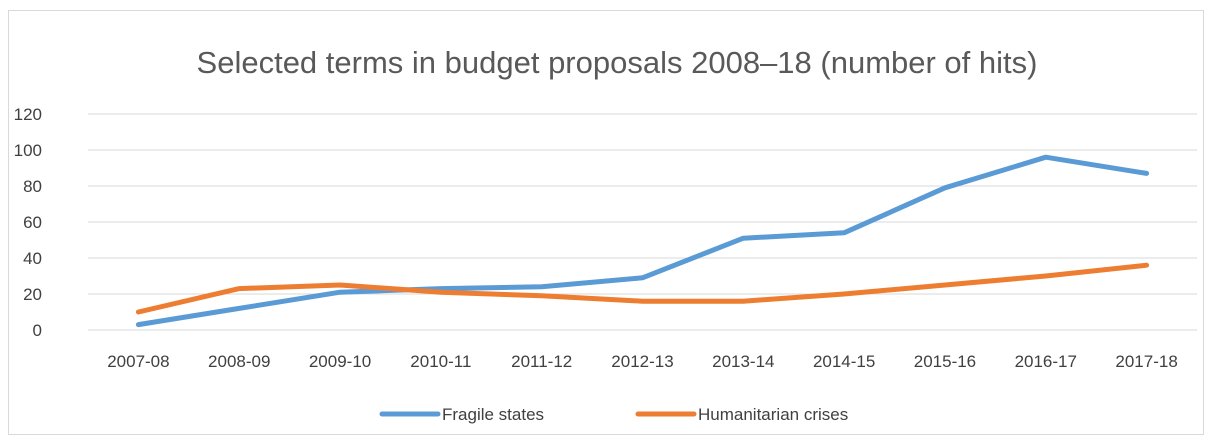 The height and width of the screenshot is (441, 1211). I want to click on y-axis-ticks: 0 20 40 60 80 100 120, so click(28, 222).